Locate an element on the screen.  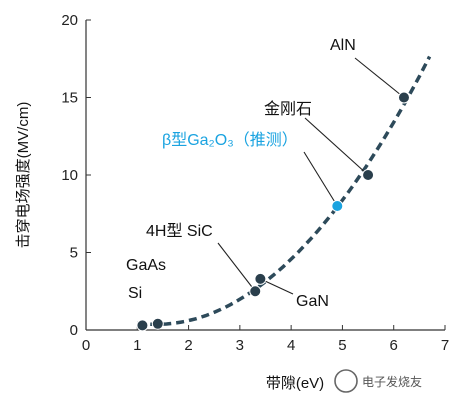
x-tick-label: 3 is located at coordinates (240, 345).